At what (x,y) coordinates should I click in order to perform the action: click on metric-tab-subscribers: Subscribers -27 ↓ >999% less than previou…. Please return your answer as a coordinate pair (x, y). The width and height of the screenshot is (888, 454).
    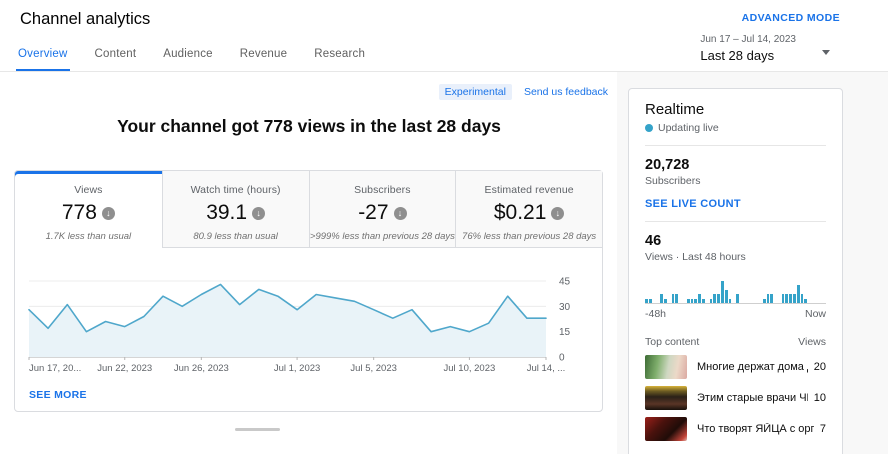
    Looking at the image, I should click on (382, 209).